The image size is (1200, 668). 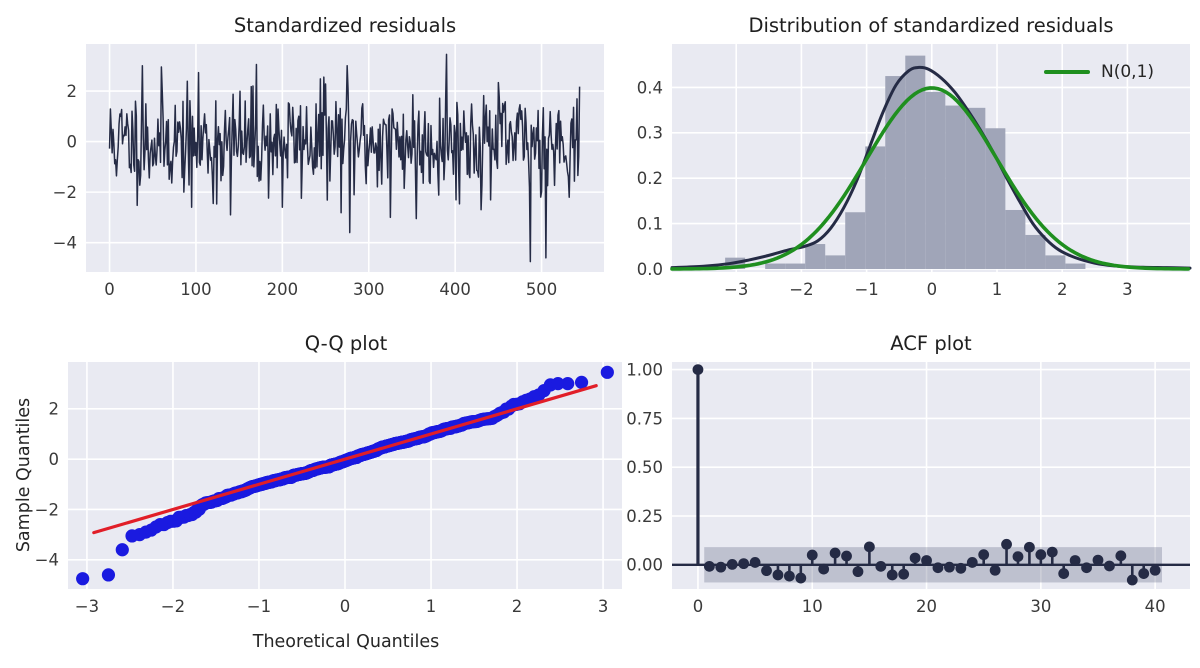 I want to click on normal-curve-legend-line, so click(x=1067, y=72).